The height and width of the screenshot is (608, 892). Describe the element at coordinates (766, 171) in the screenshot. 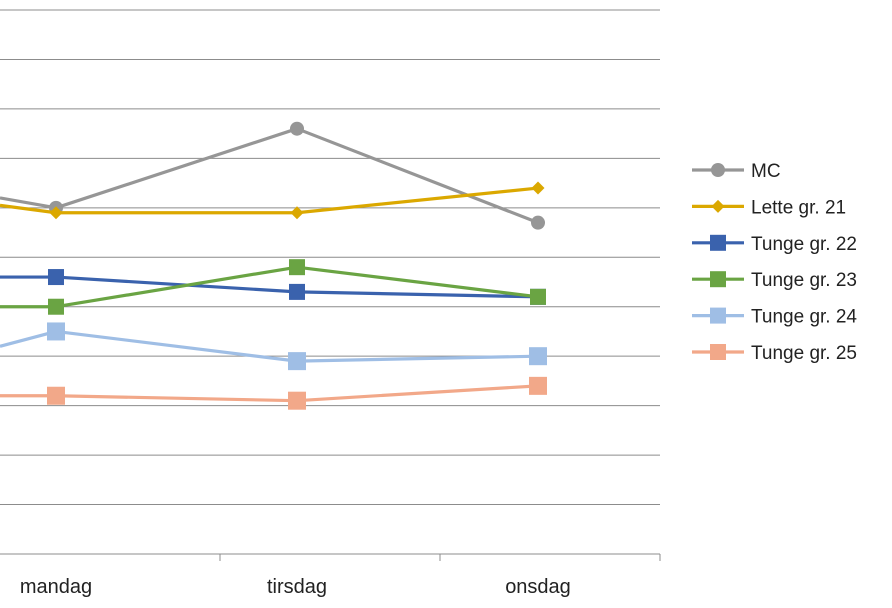

I see `legend-label: MC` at that location.